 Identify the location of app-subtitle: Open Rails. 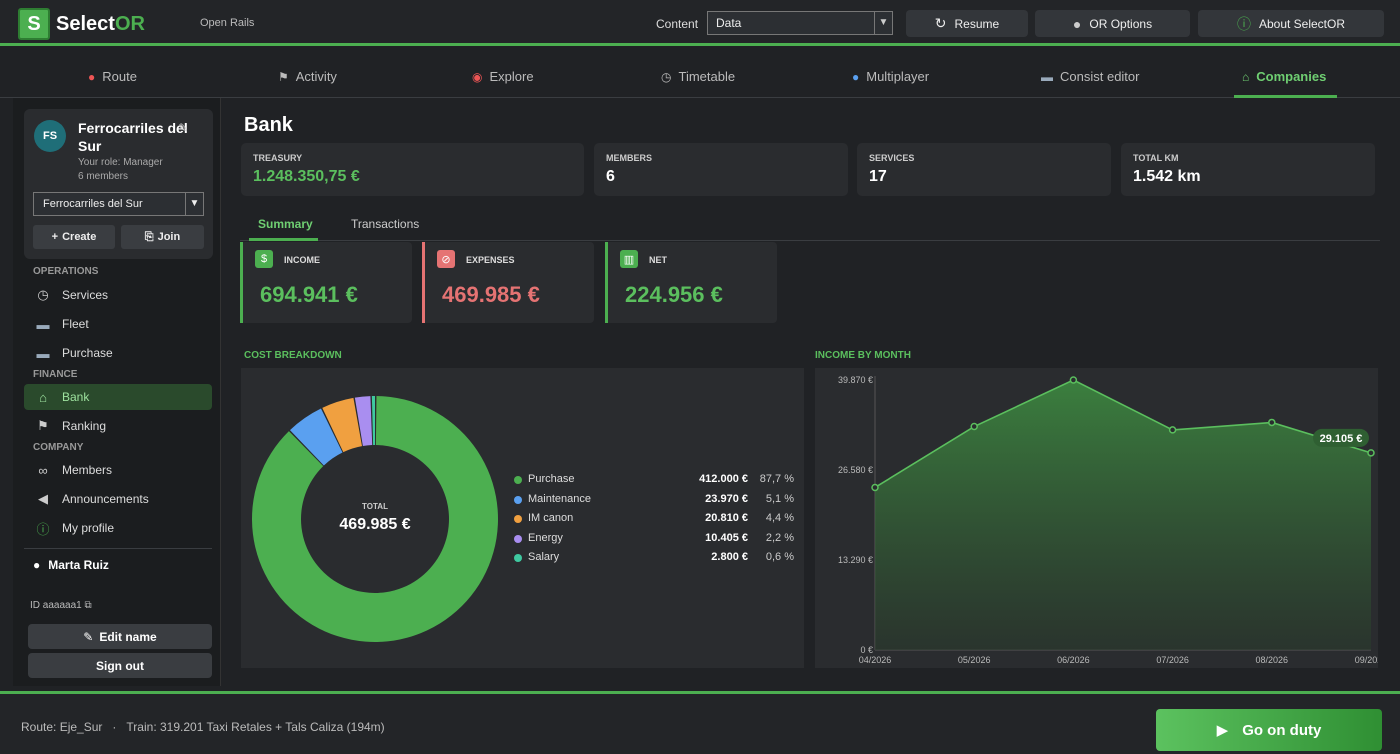
(227, 23).